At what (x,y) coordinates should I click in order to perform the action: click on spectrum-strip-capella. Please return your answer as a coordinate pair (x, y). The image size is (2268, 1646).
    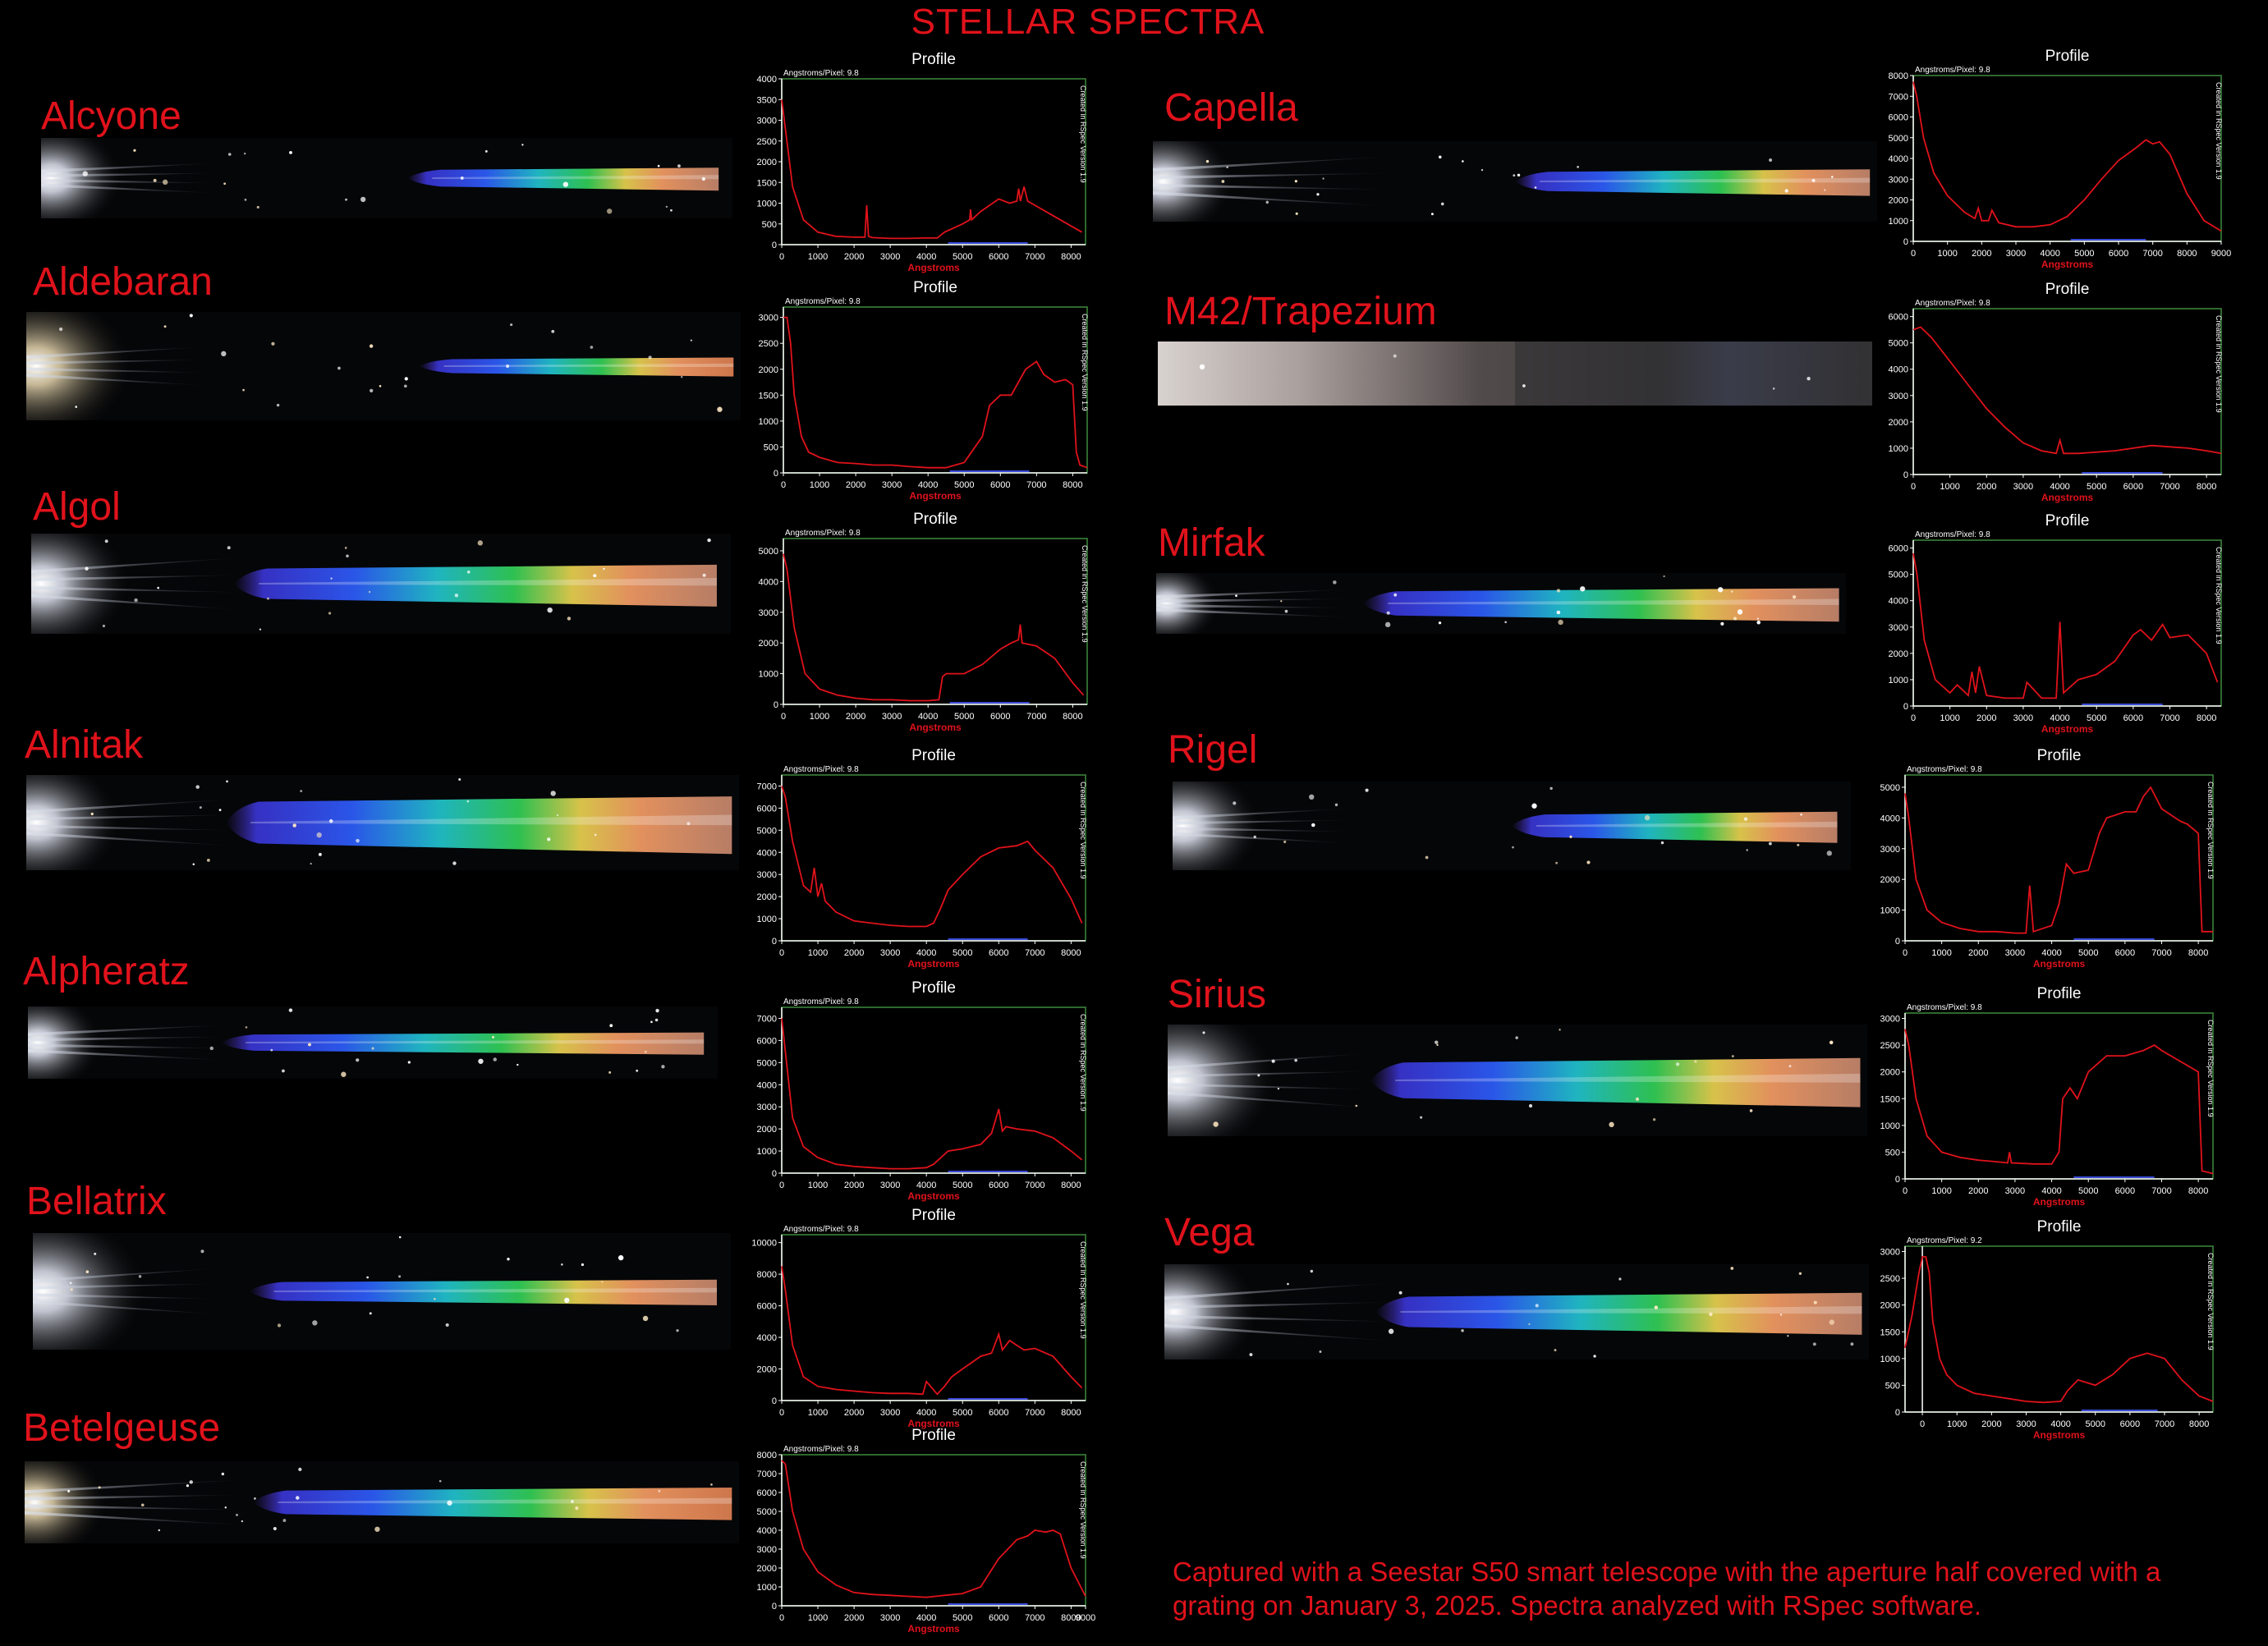
    Looking at the image, I should click on (1515, 182).